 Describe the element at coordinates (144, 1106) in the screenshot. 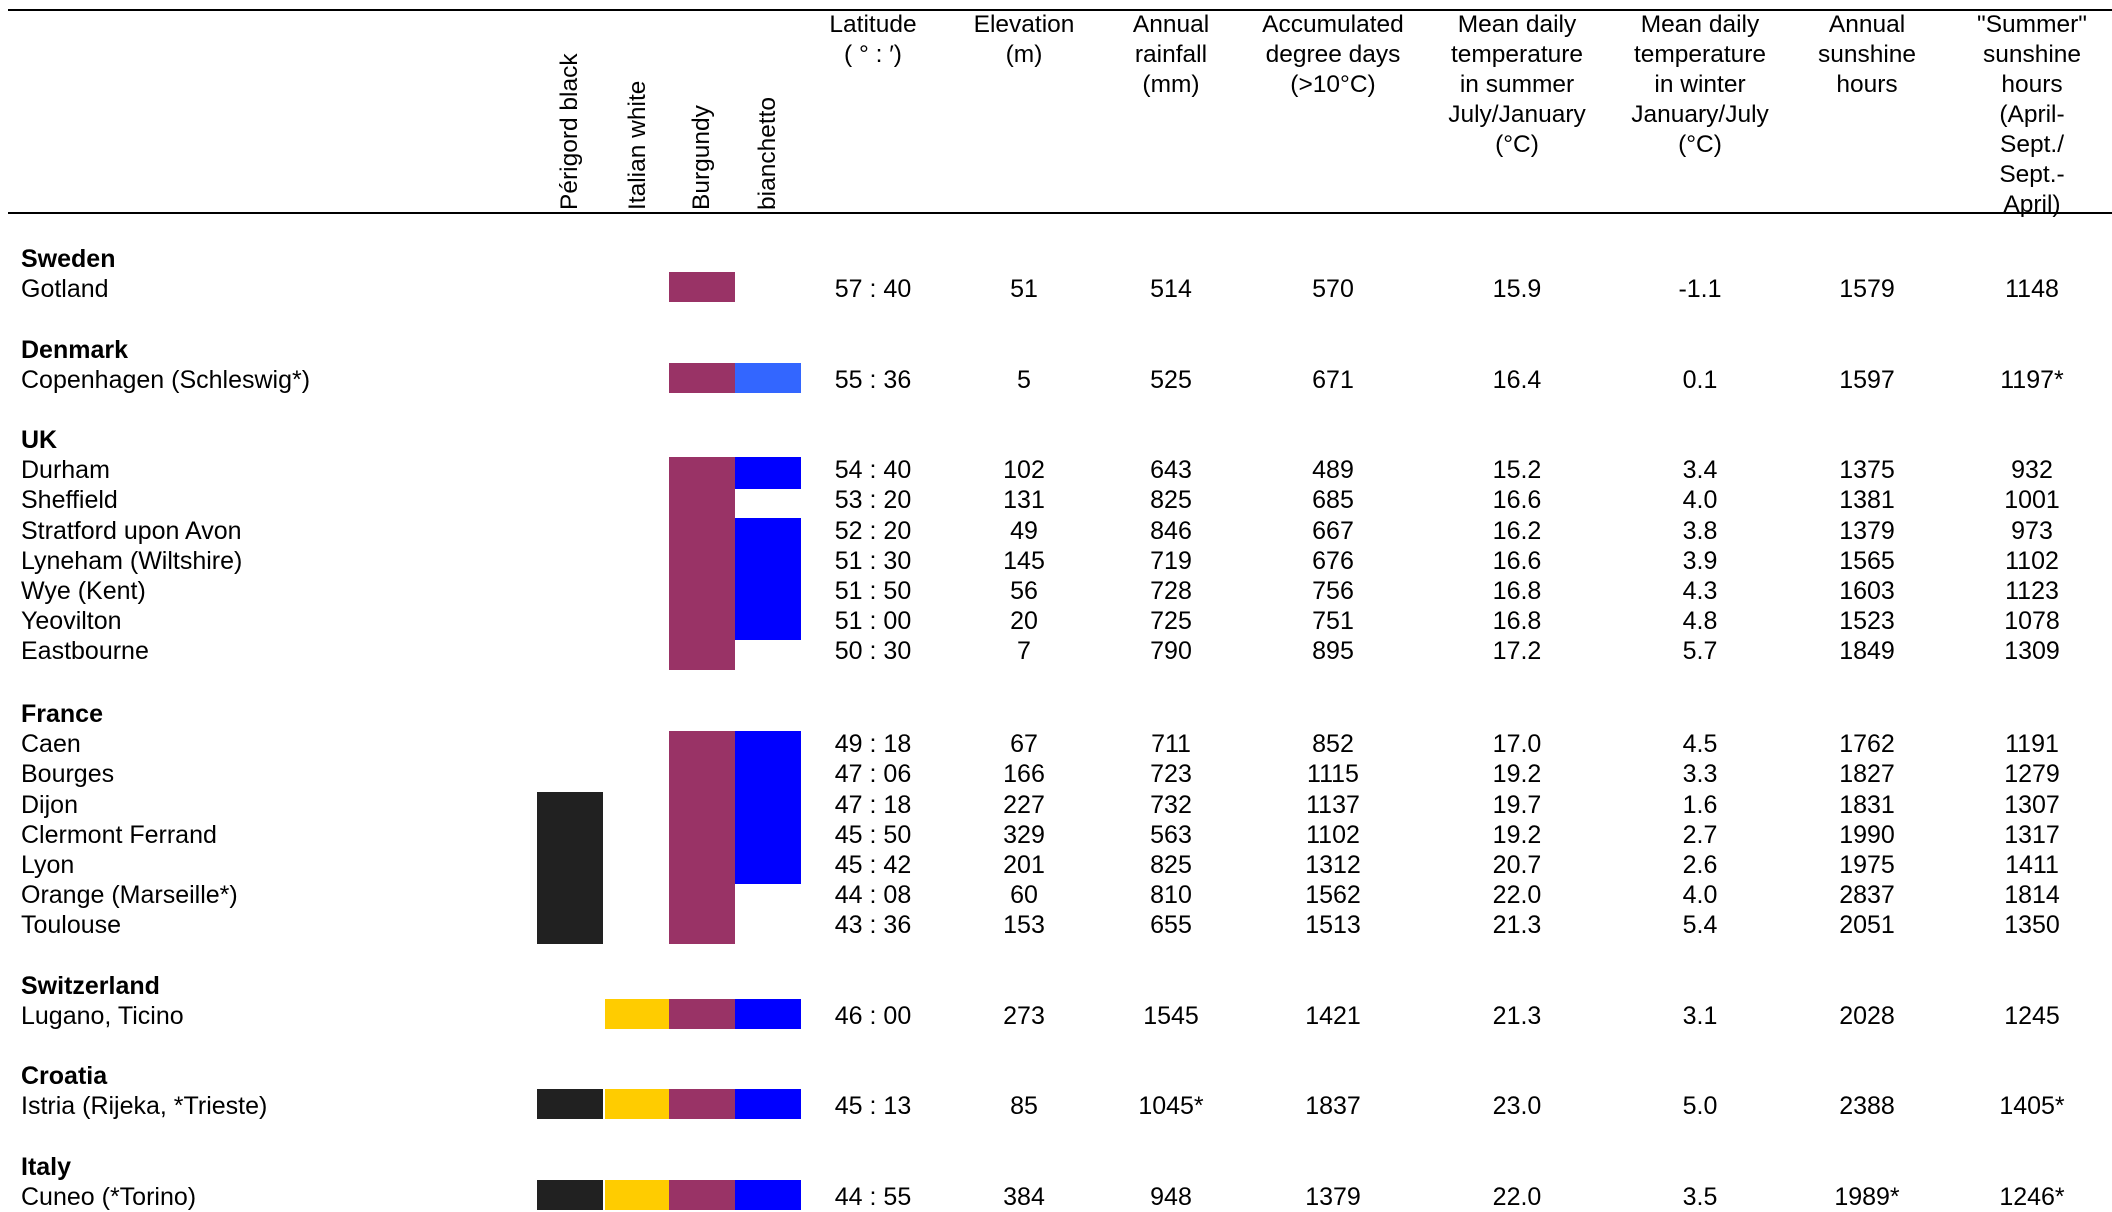

I see `place-name: Istria (Rijeka, *Trieste)` at that location.